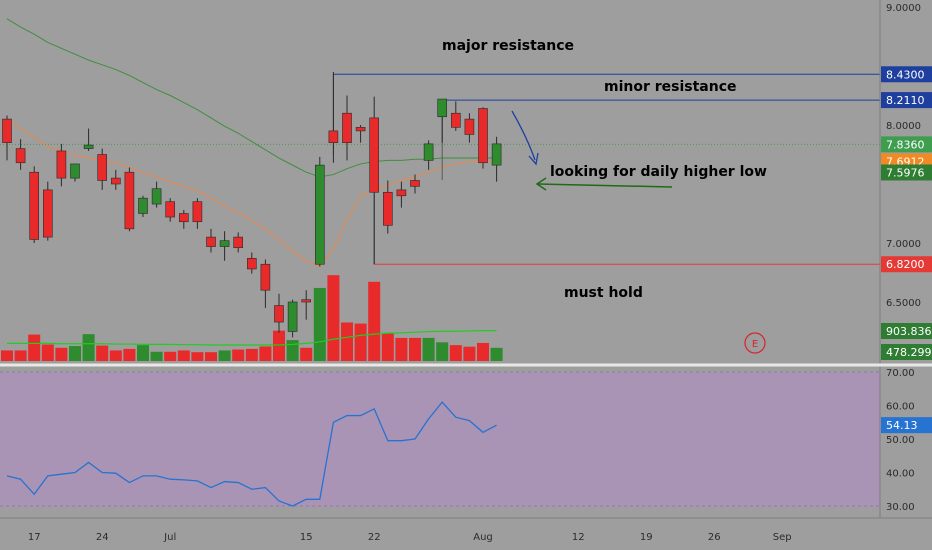  What do you see at coordinates (483, 537) in the screenshot?
I see `date-tick-label: Aug` at bounding box center [483, 537].